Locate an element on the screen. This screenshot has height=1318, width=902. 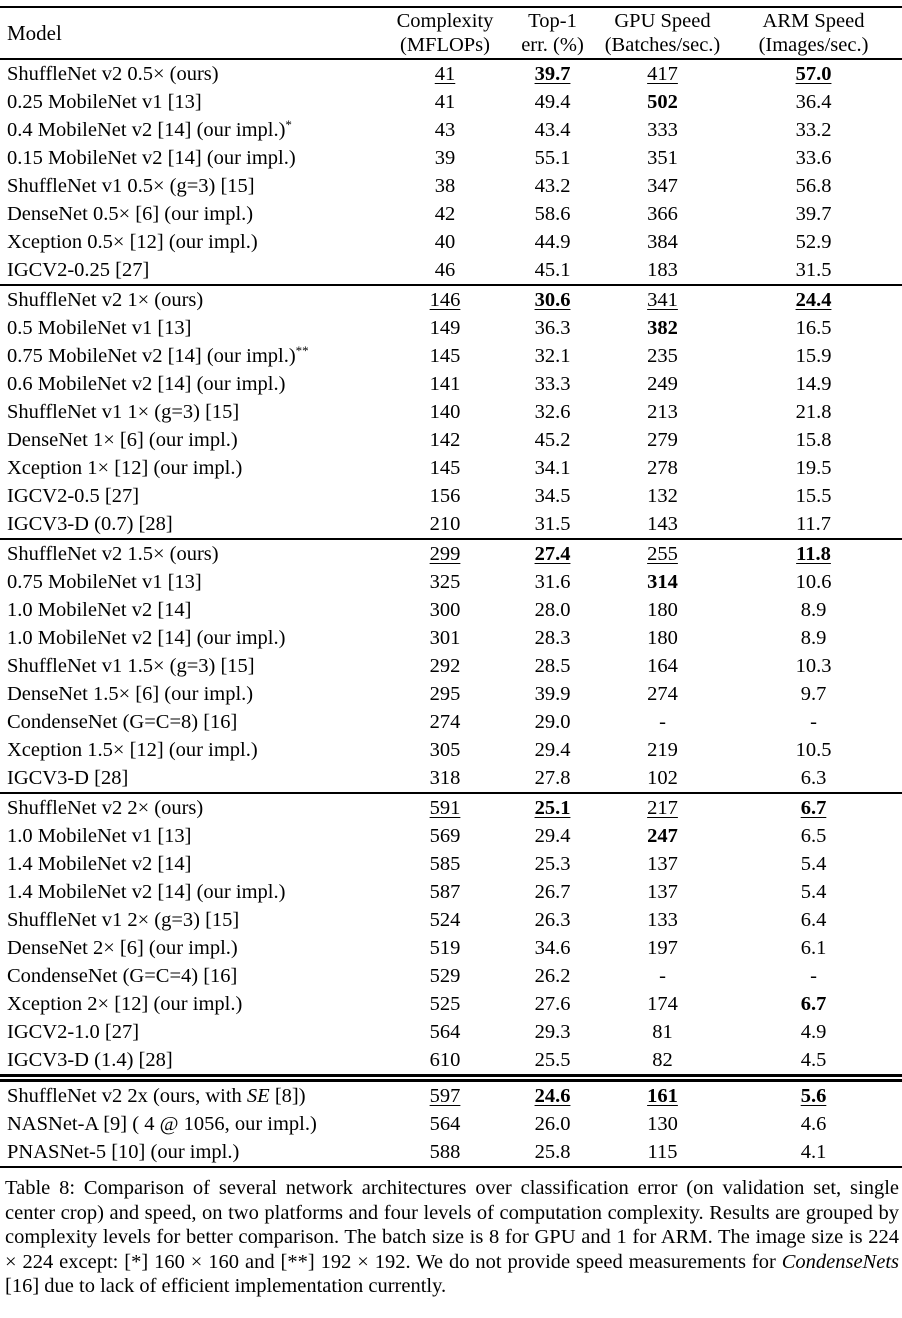
value-cell: 217 is located at coordinates (662, 807).